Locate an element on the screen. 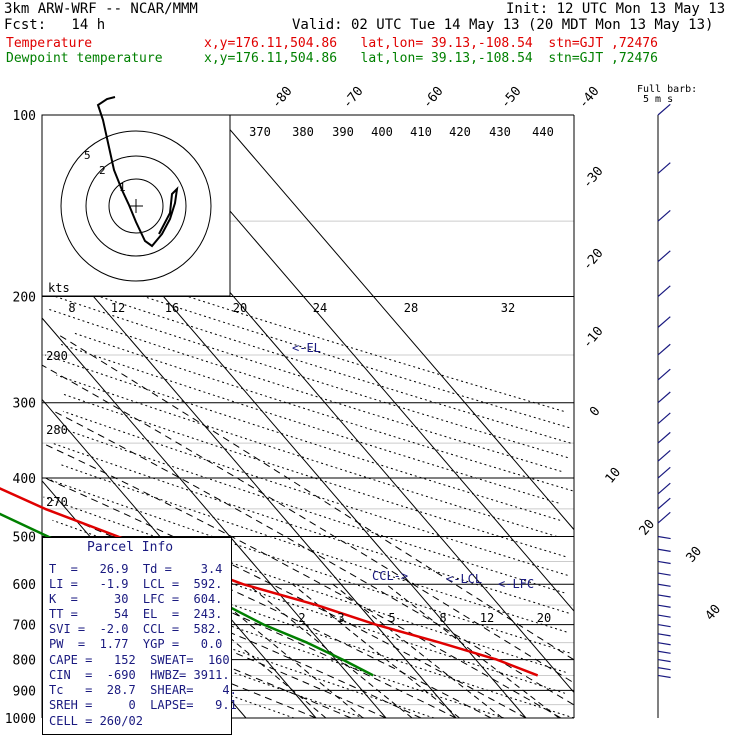 Image resolution: width=740 pixels, height=740 pixels. parcel-info-row: CIN = -690 HWBZ= 3911. is located at coordinates (139, 675).